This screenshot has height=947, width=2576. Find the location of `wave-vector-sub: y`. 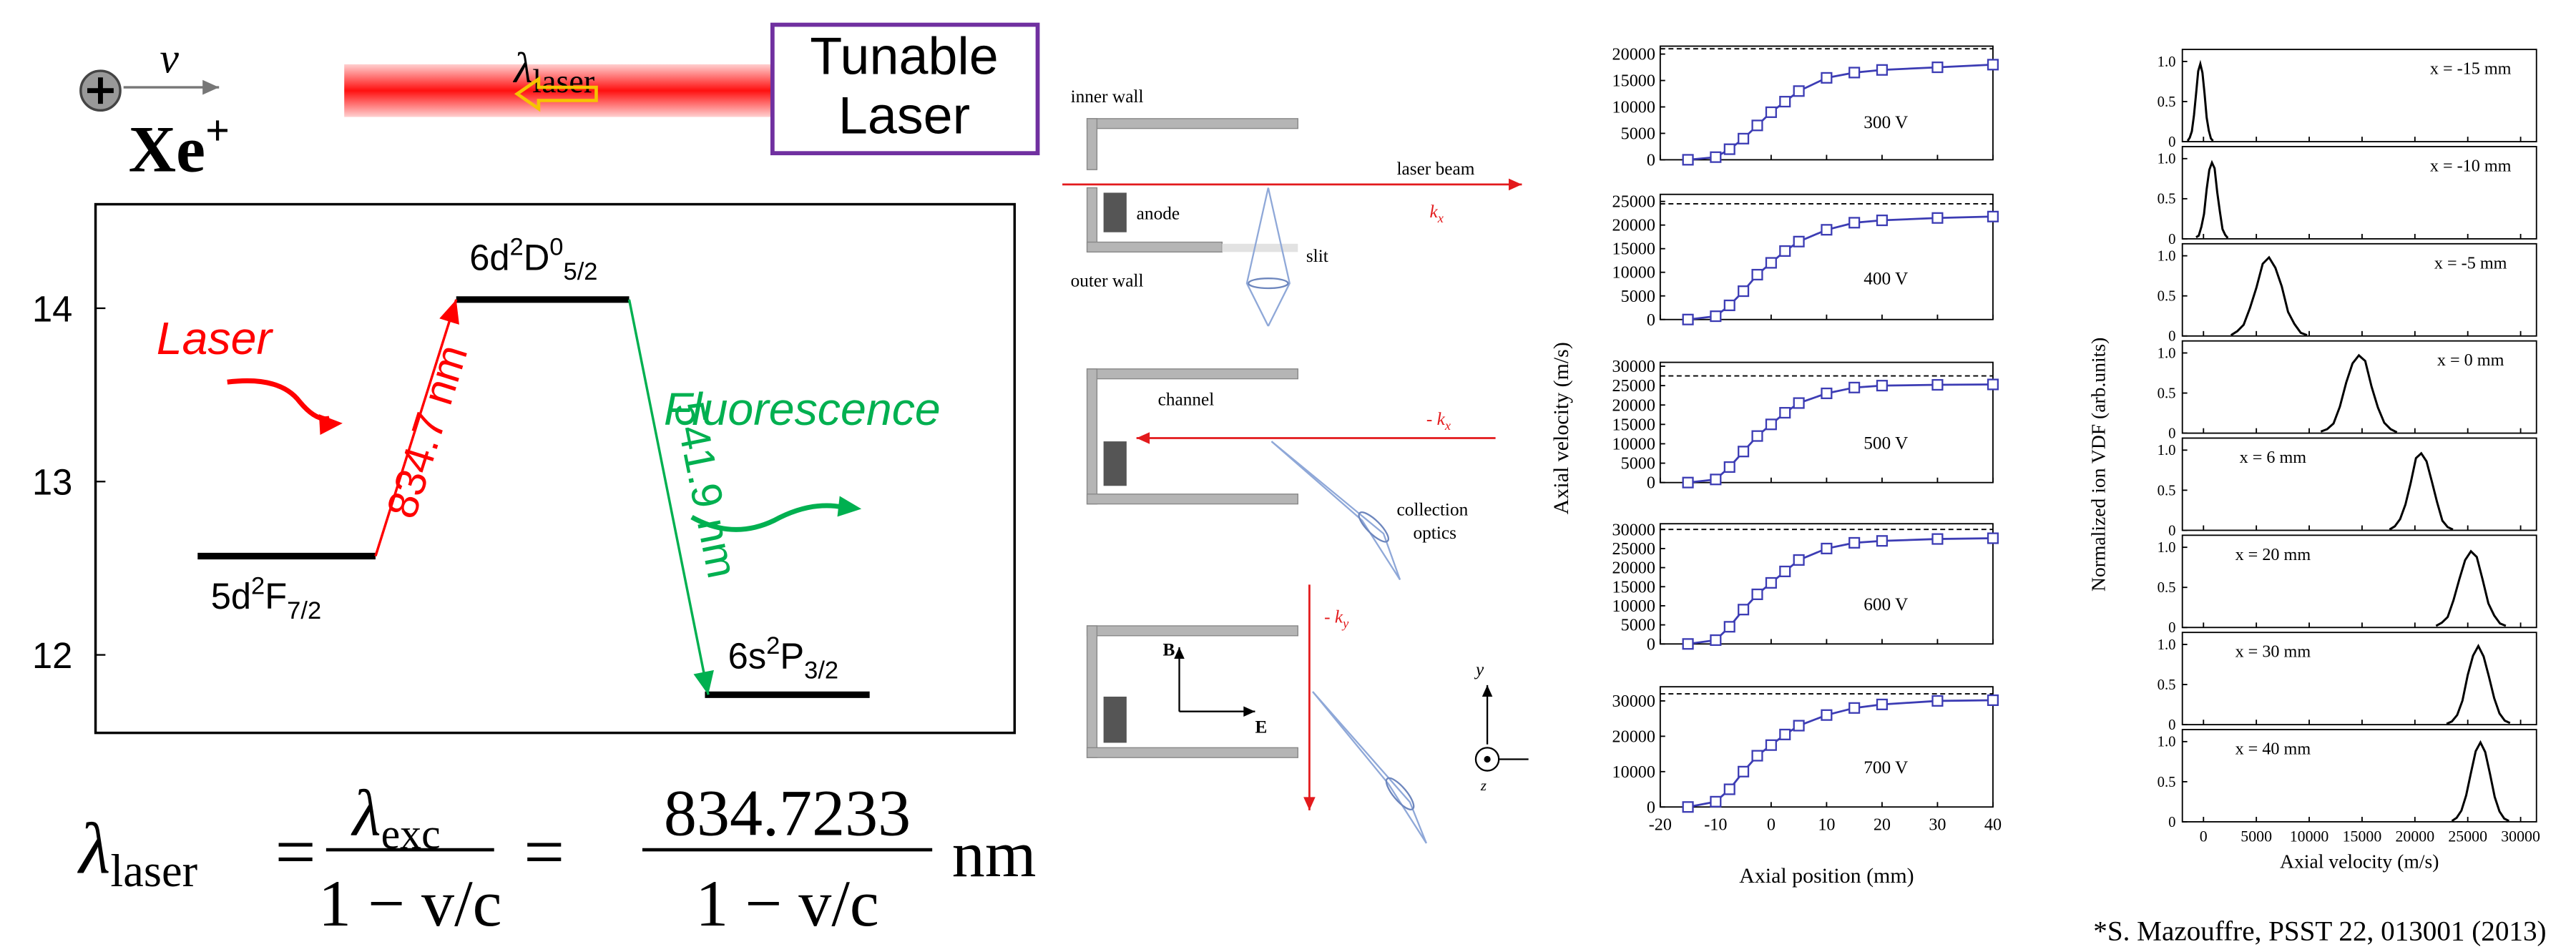

wave-vector-sub: y is located at coordinates (1345, 623).